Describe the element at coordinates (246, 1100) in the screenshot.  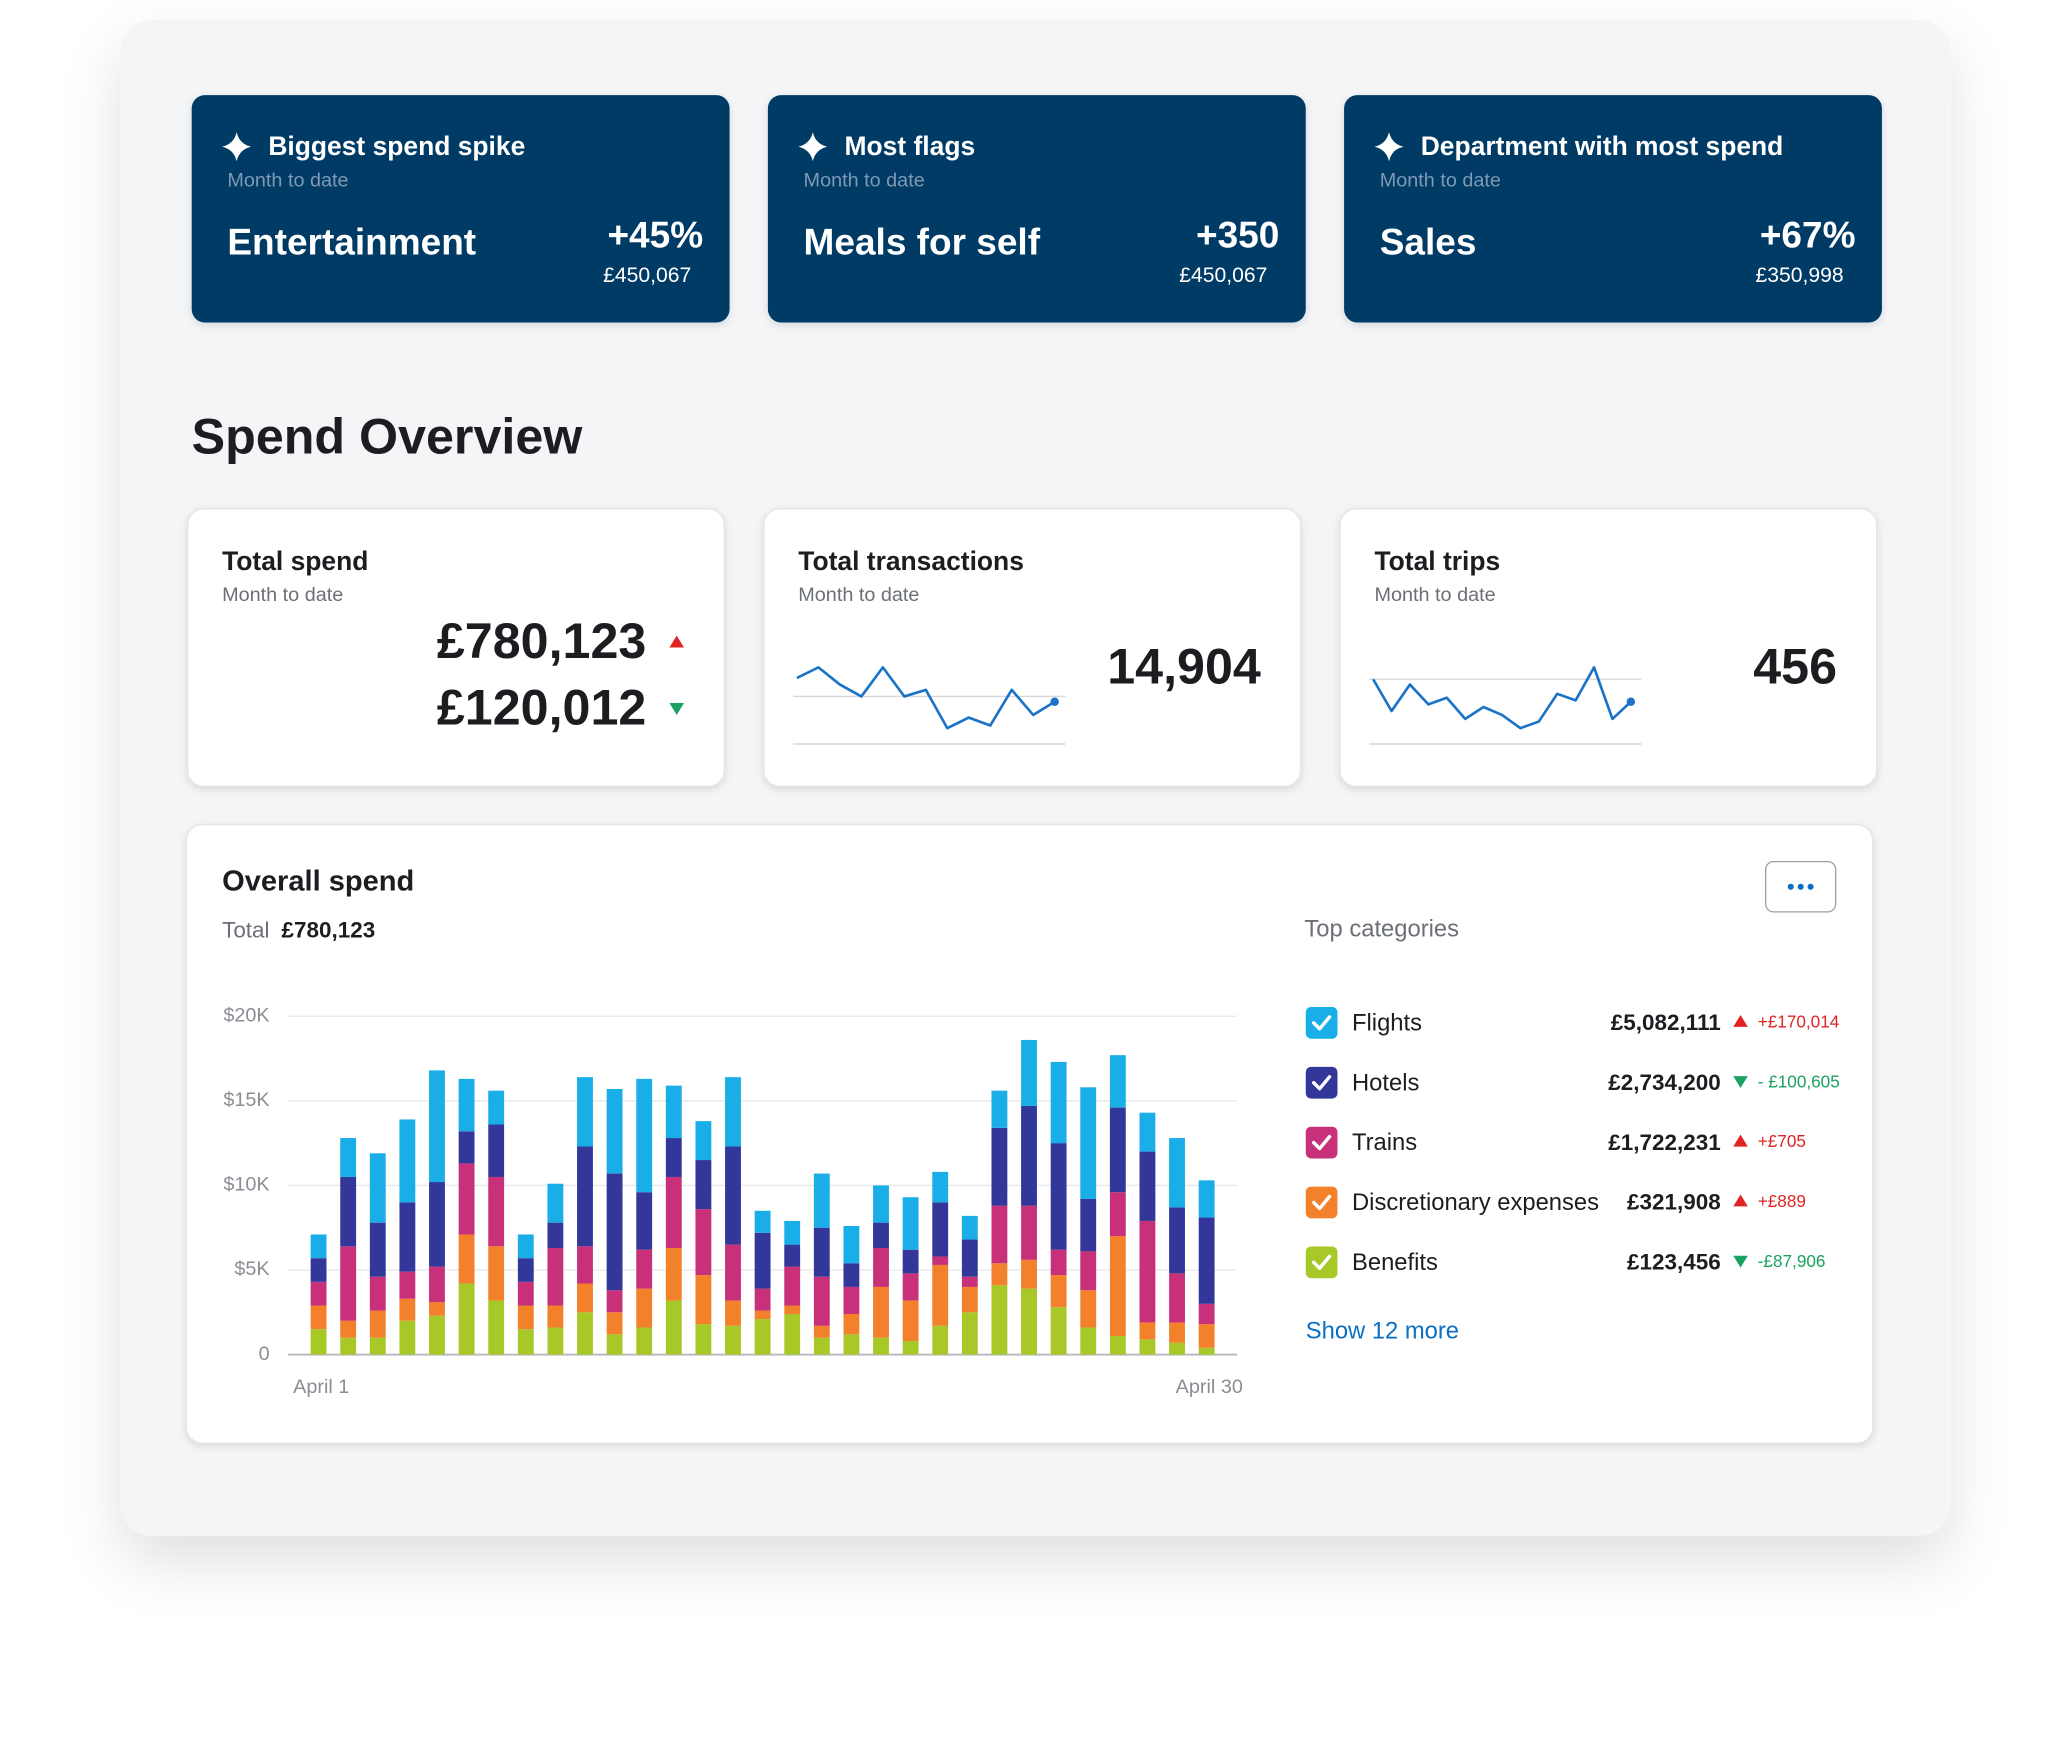
I see `y-tick-label: $15K` at that location.